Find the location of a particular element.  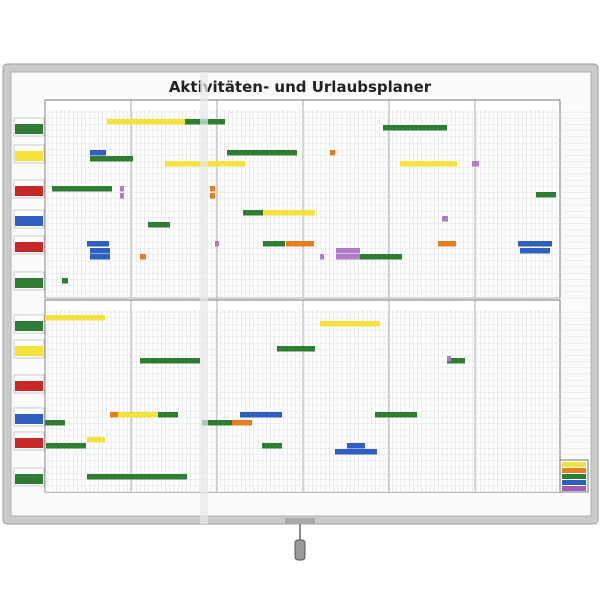

title: Aktivitäten- und Urlaubsplaner is located at coordinates (300, 87).